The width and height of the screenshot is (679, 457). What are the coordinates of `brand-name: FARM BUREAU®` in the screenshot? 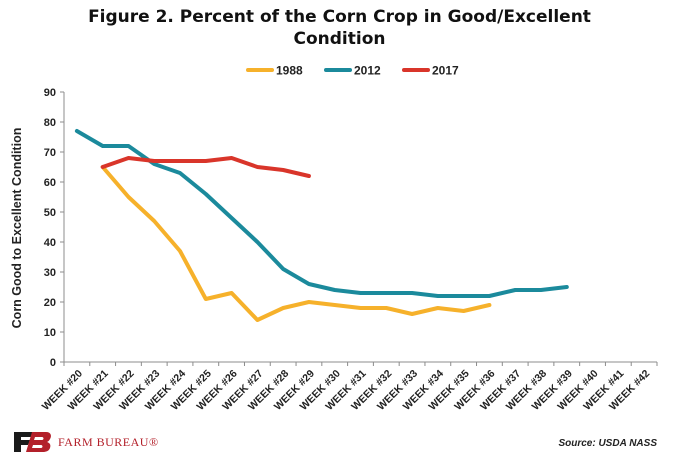 It's located at (108, 441).